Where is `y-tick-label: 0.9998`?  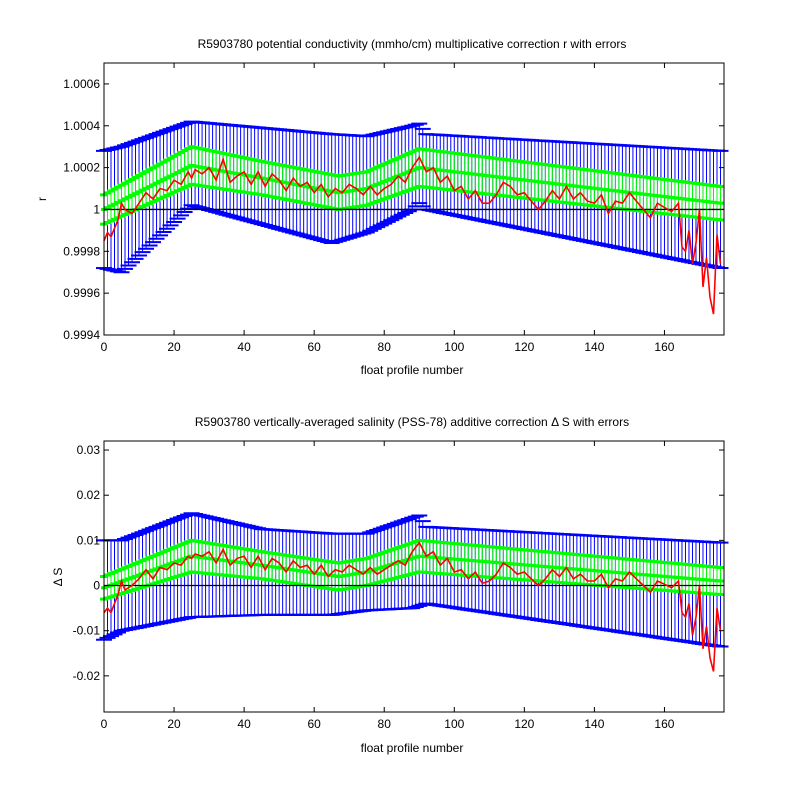
y-tick-label: 0.9998 is located at coordinates (81, 251).